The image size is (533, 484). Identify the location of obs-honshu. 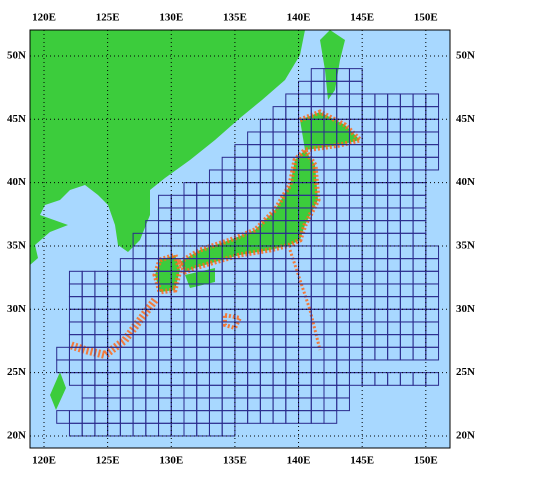
(248, 211).